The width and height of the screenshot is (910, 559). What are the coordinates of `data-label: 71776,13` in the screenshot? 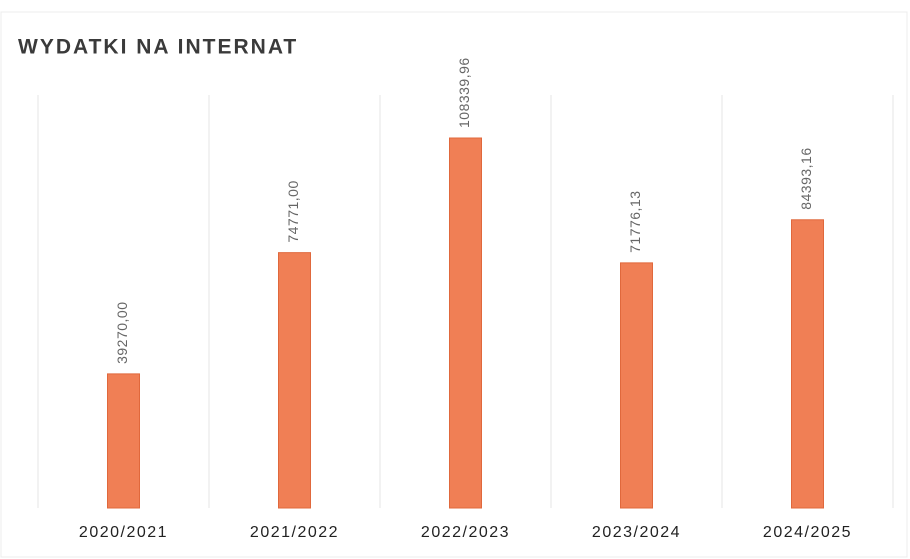 It's located at (635, 221).